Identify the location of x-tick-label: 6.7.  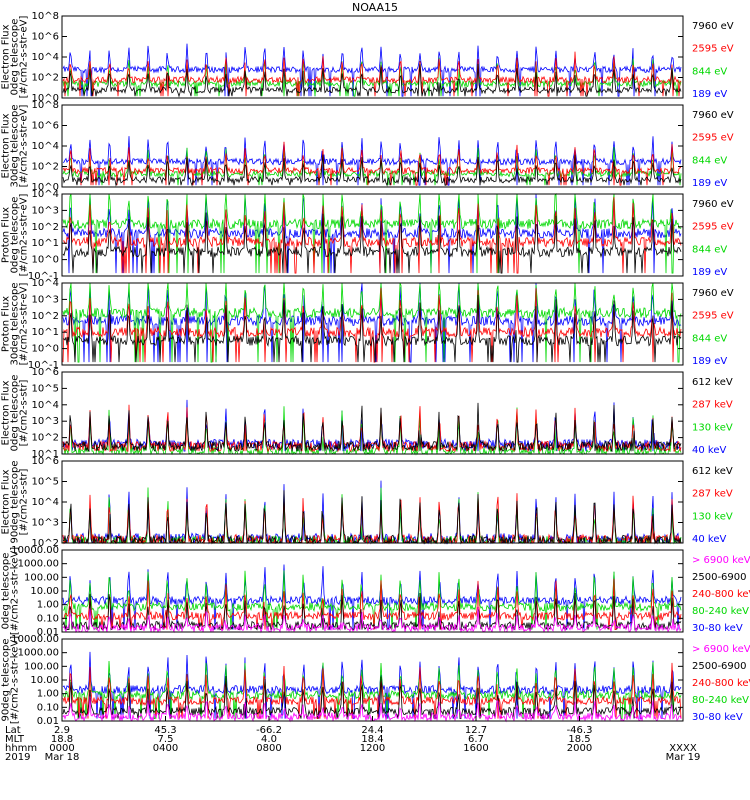
(476, 739).